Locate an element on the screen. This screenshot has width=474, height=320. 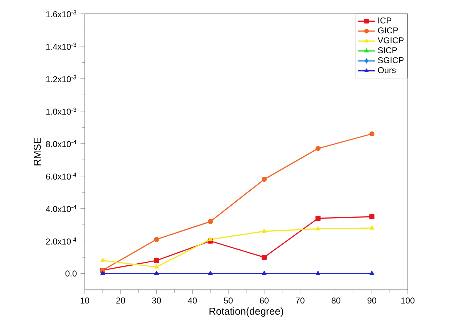
legend-label: ICP is located at coordinates (385, 21).